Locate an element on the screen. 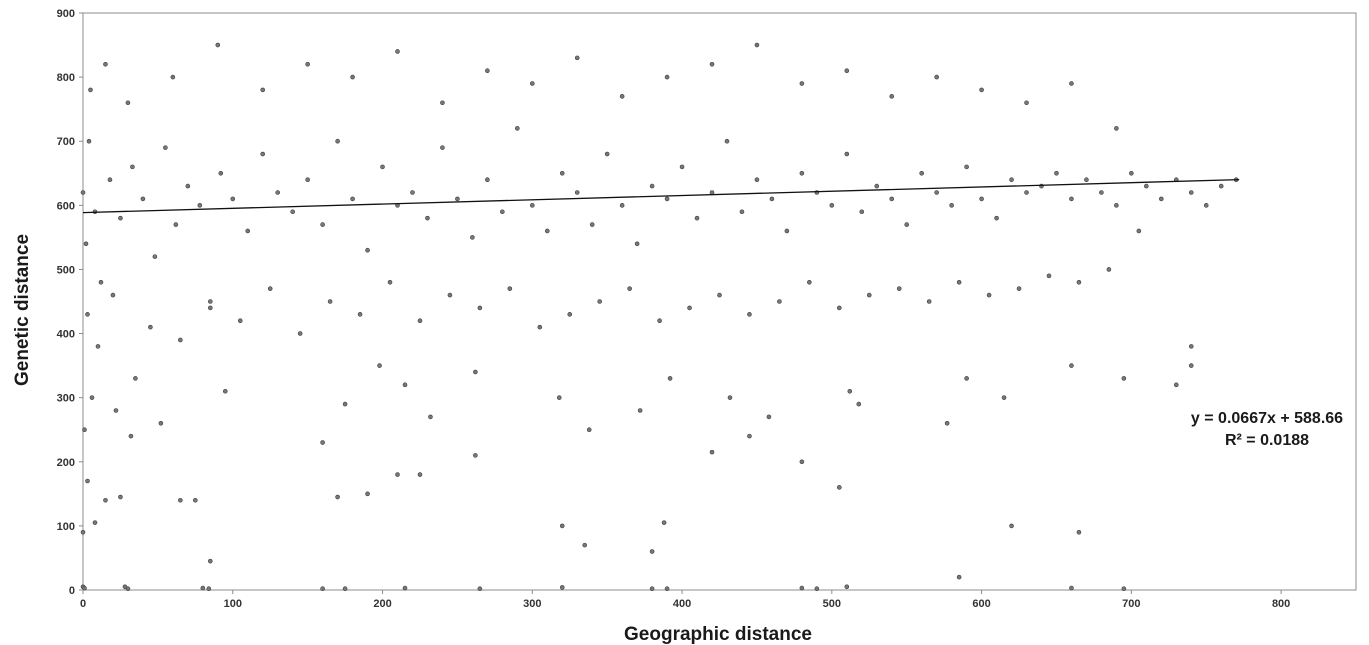 This screenshot has height=645, width=1369. x-tick-label: 0 is located at coordinates (83, 604).